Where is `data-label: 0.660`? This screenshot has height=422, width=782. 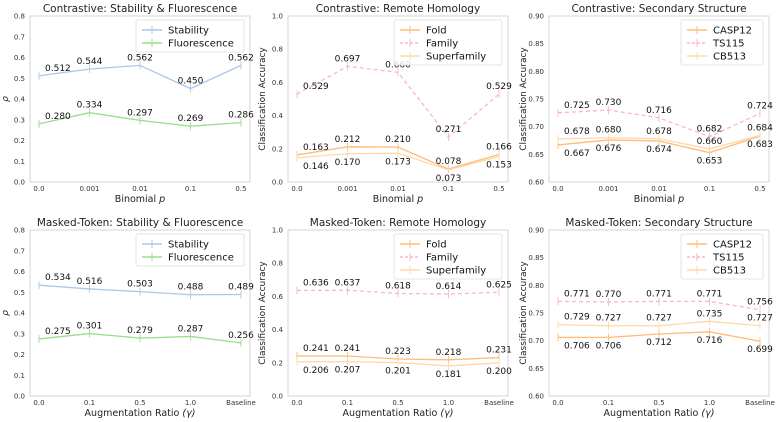
data-label: 0.660 is located at coordinates (398, 65).